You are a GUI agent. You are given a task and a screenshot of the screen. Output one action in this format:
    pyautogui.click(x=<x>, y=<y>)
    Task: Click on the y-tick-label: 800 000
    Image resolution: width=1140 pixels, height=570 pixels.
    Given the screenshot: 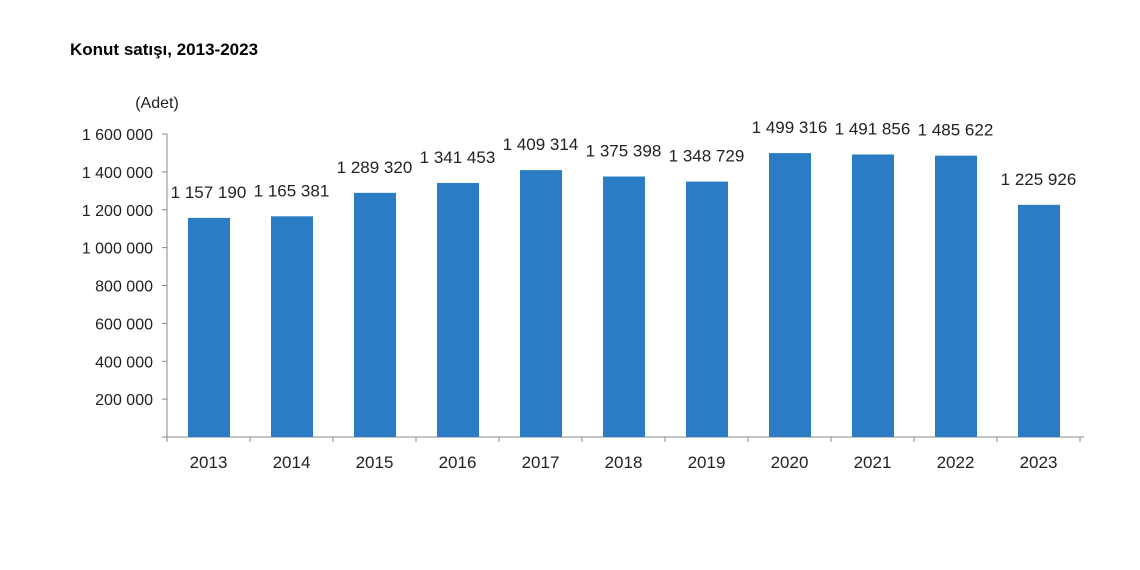 What is the action you would take?
    pyautogui.click(x=124, y=287)
    